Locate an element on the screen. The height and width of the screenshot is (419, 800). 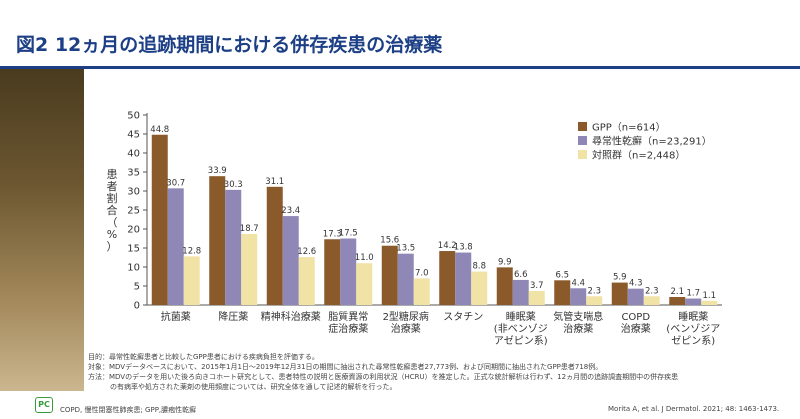
bar-value-label: 30.7 is located at coordinates (175, 183).